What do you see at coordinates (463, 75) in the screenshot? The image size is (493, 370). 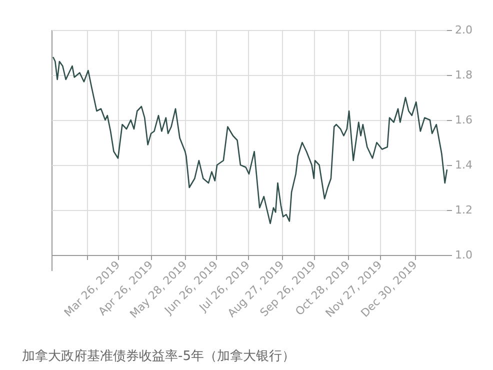 I see `y-tick-label: 1.8` at bounding box center [463, 75].